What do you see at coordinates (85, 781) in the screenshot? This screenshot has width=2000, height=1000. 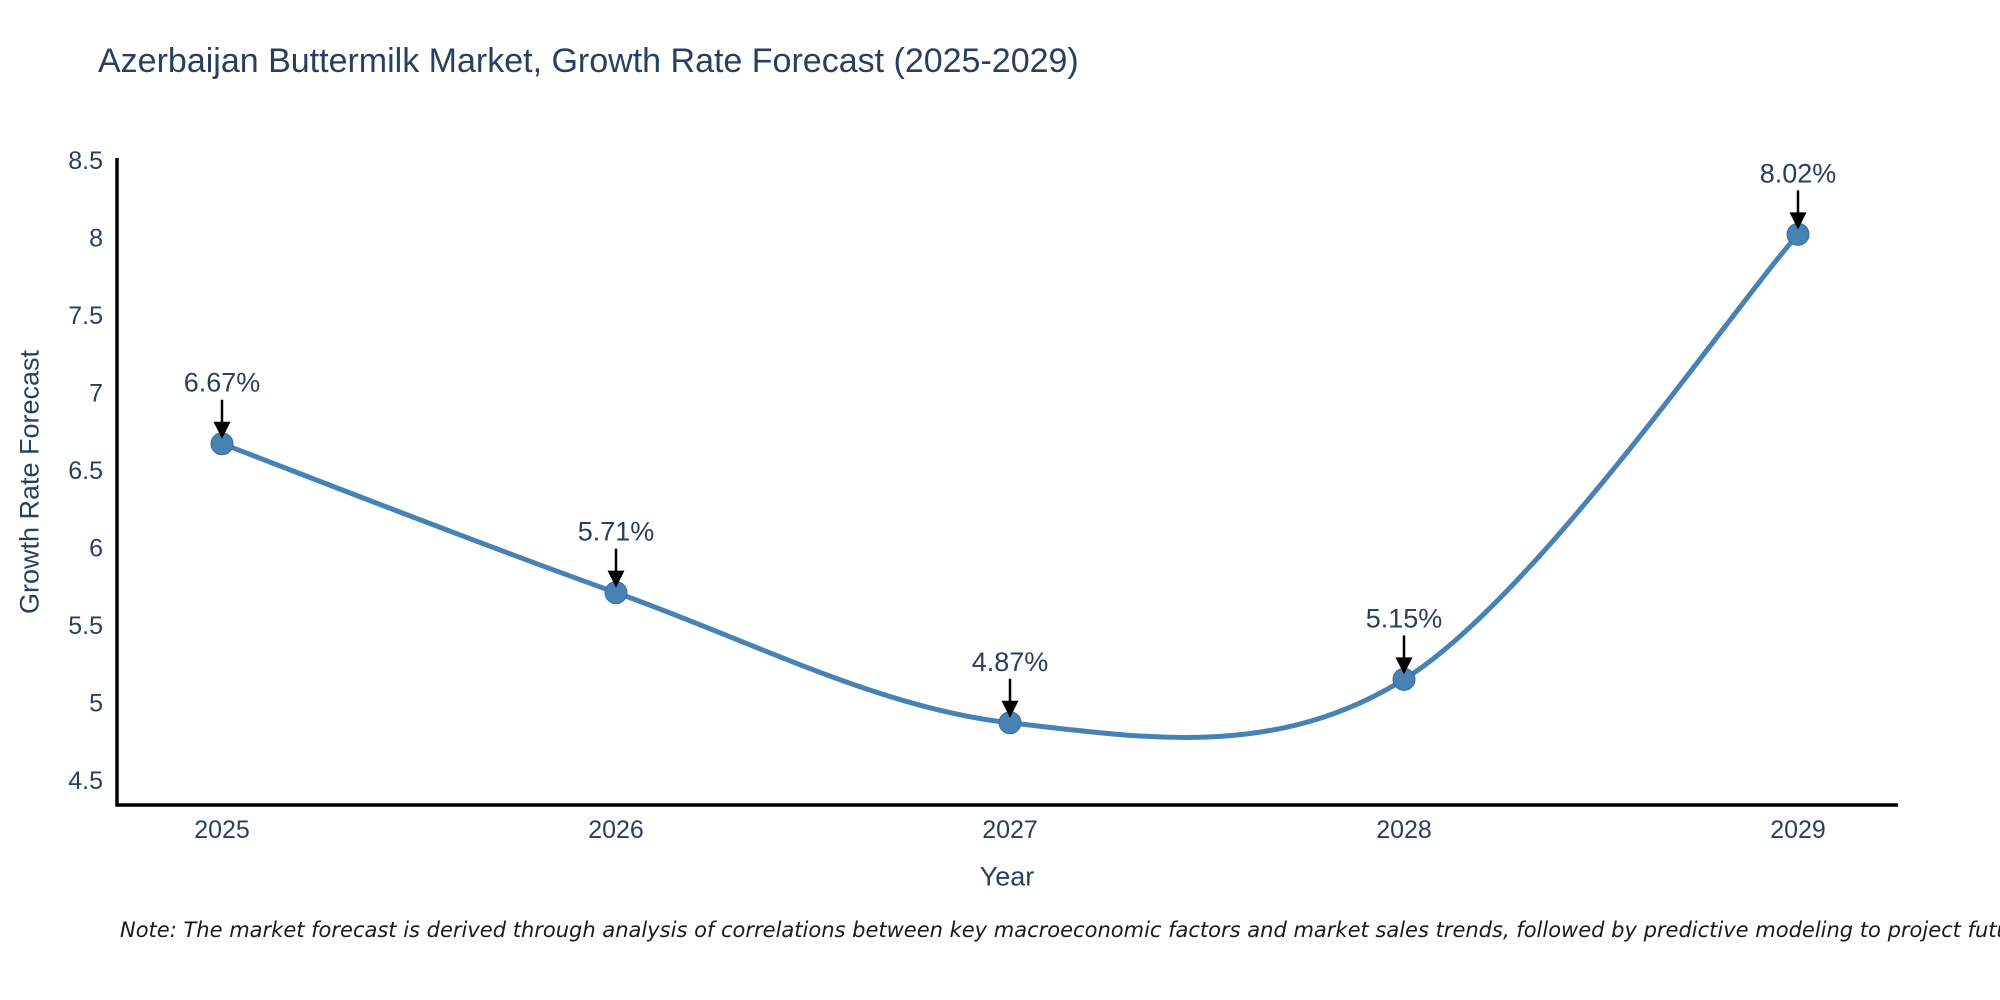 I see `y-tick-label-4.5: 4.5` at bounding box center [85, 781].